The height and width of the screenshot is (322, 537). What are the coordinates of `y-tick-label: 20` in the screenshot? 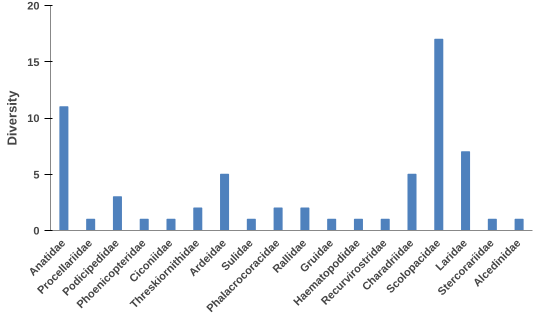 It's located at (33, 6).